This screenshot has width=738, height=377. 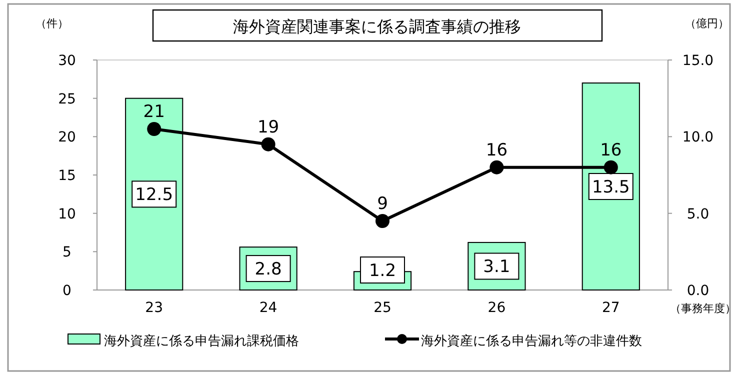 I want to click on x-axis-title: （事務年度）, so click(x=703, y=308).